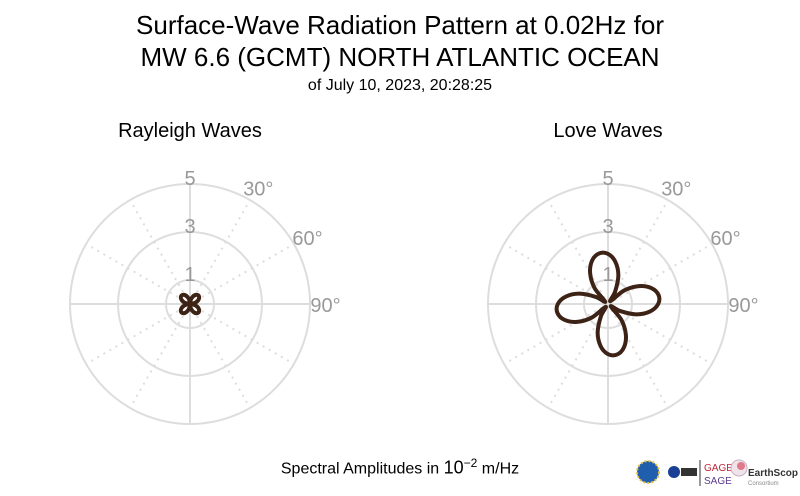 The image size is (800, 496). What do you see at coordinates (689, 472) in the screenshot?
I see `usgs-logo-icon` at bounding box center [689, 472].